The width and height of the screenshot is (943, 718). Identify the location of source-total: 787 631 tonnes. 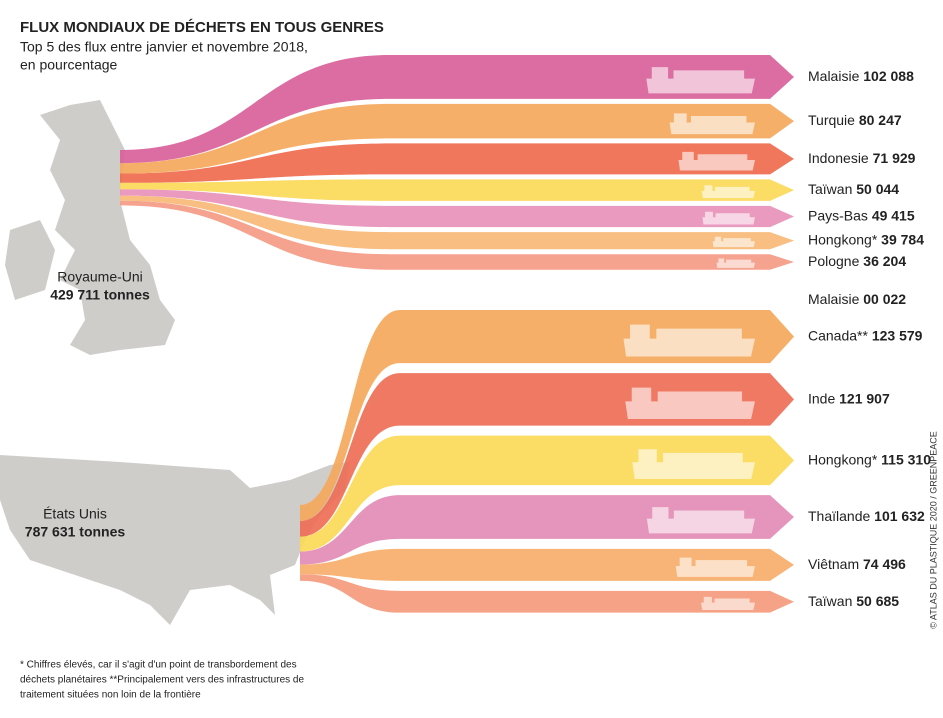
(75, 532).